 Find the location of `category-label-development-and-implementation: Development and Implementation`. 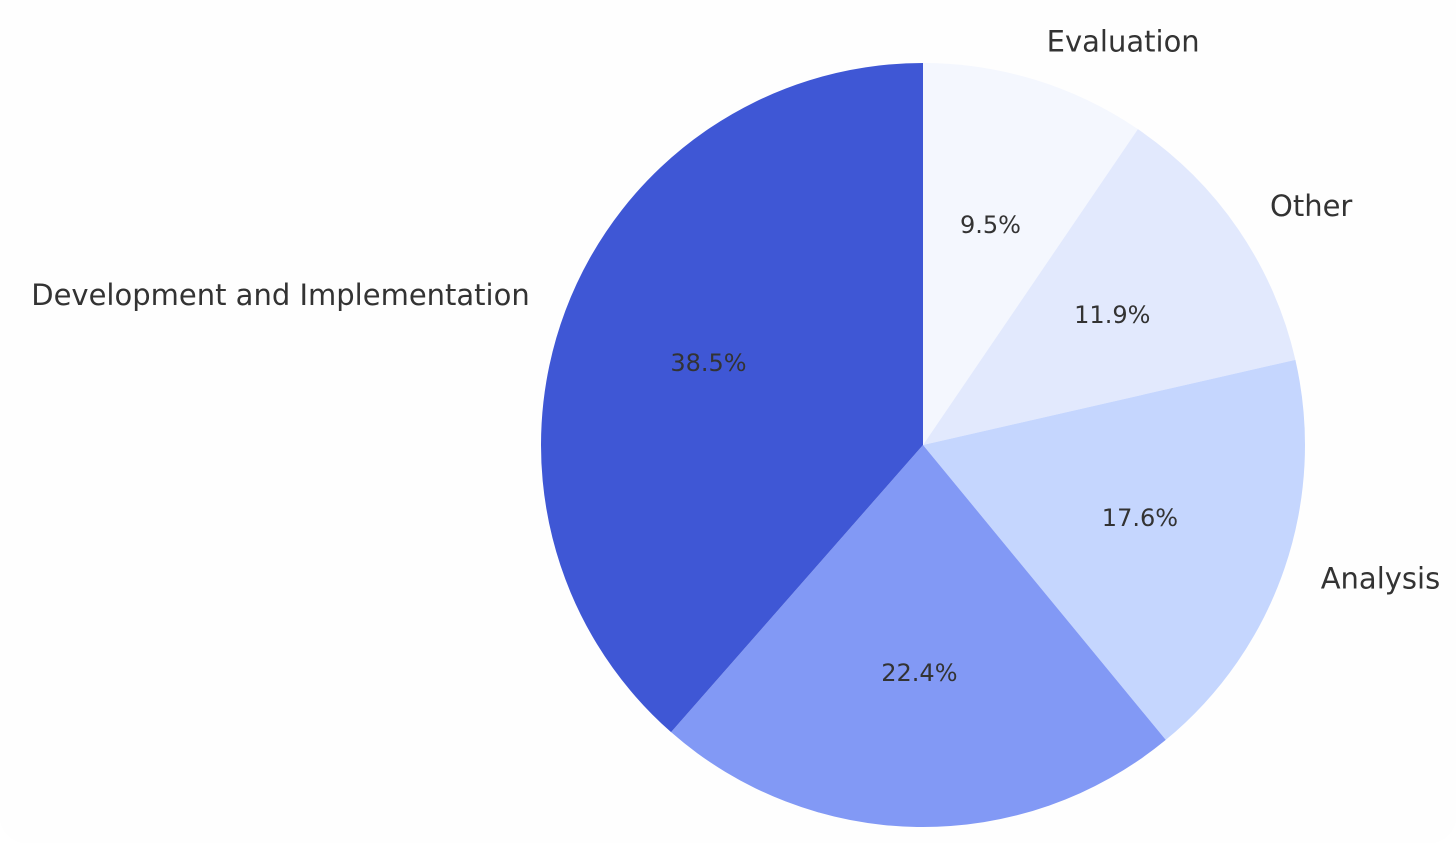

category-label-development-and-implementation: Development and Implementation is located at coordinates (280, 295).